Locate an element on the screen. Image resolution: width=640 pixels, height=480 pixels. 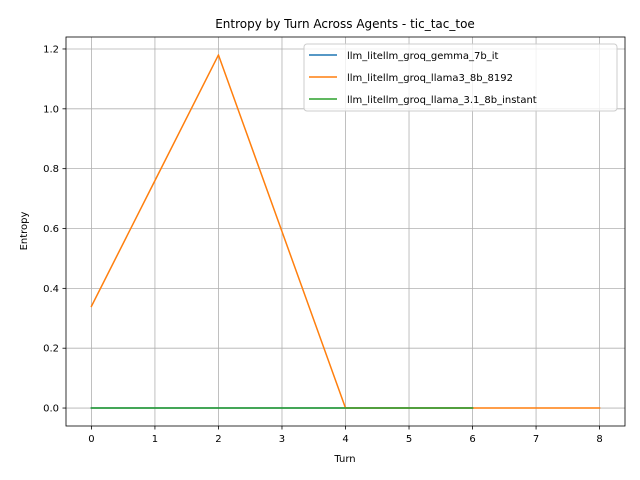
y-tick-label: 0.2 is located at coordinates (51, 349).